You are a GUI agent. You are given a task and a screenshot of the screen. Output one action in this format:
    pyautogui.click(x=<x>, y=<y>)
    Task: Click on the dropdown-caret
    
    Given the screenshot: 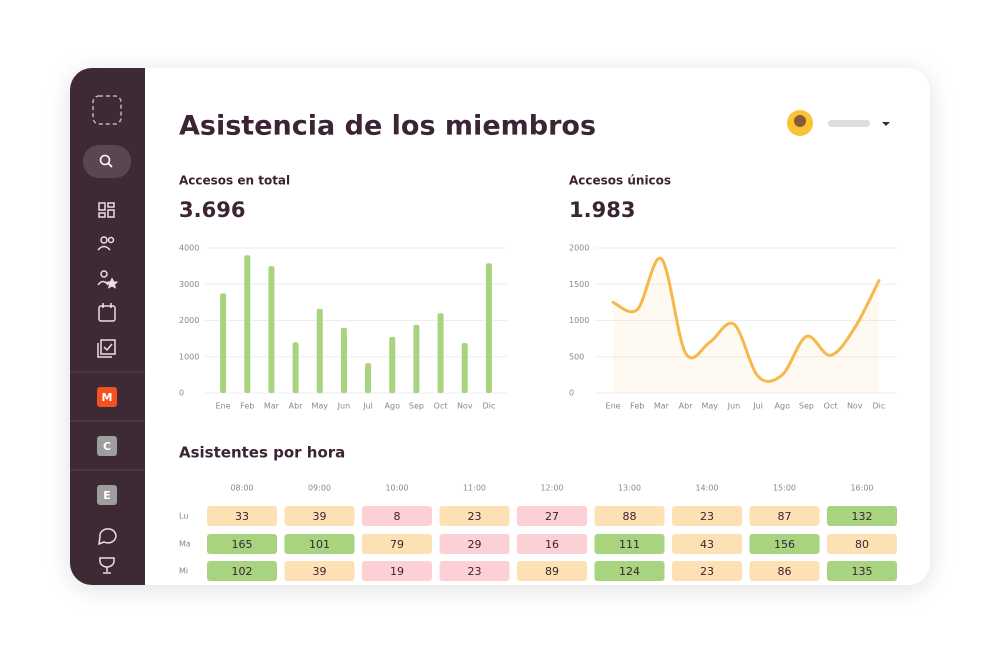 What is the action you would take?
    pyautogui.click(x=886, y=124)
    